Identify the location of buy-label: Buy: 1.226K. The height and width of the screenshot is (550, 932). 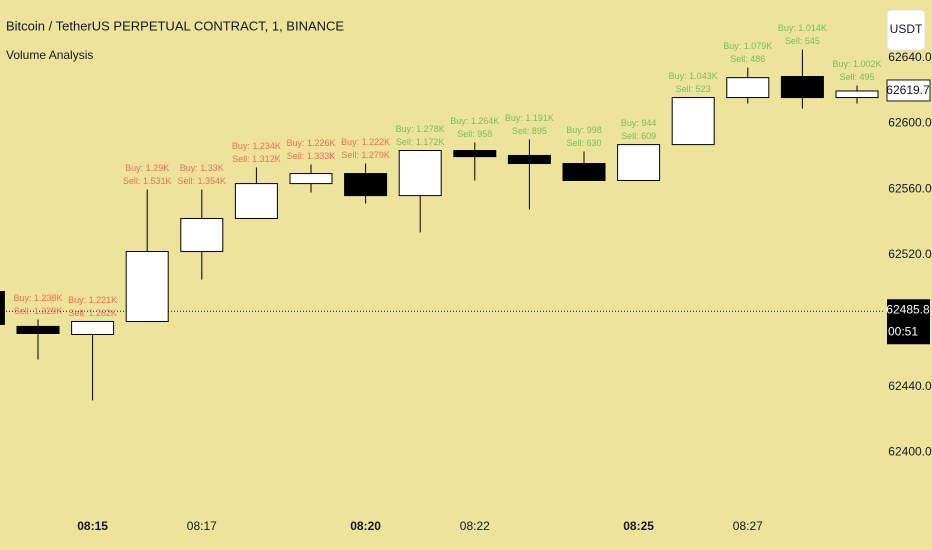
(310, 143).